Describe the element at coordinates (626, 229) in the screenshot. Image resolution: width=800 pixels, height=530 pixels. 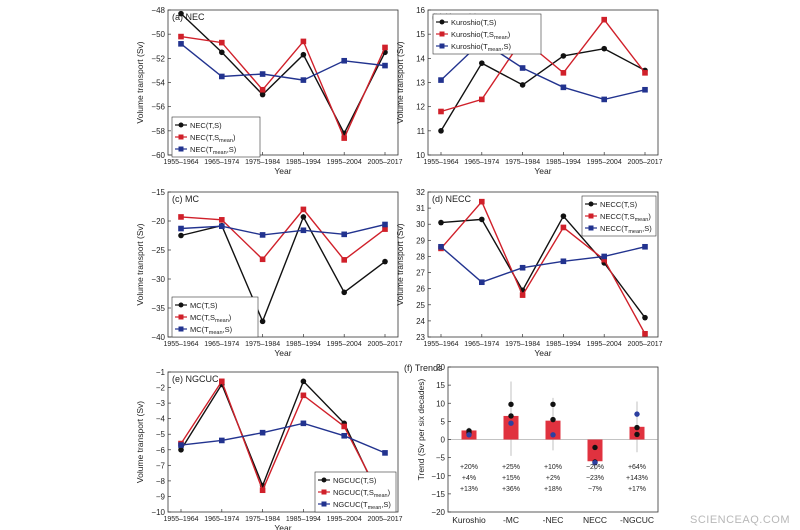
I see `legend-label: NECC(Tmean,S)` at that location.